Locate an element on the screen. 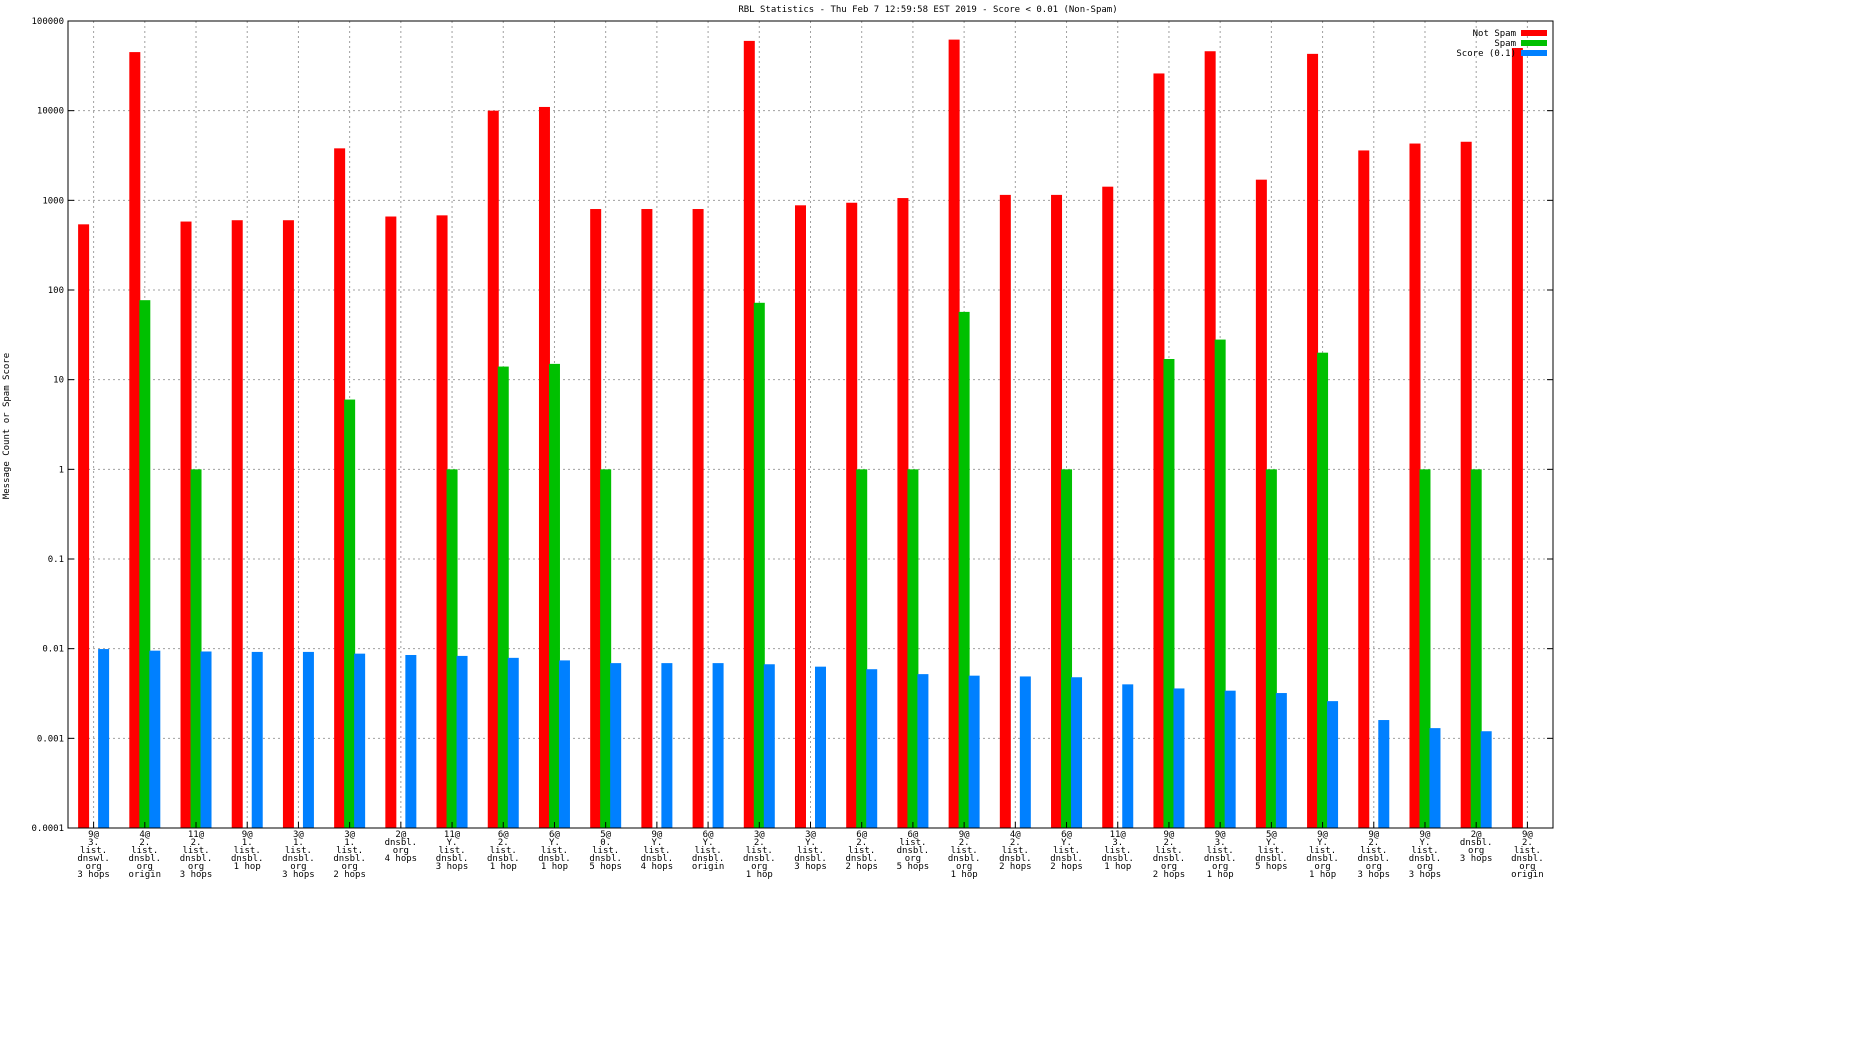 This screenshot has width=1856, height=1044. x-tick-label: 9@ 2. list. dnsbl. org 2 hops is located at coordinates (1169, 855).